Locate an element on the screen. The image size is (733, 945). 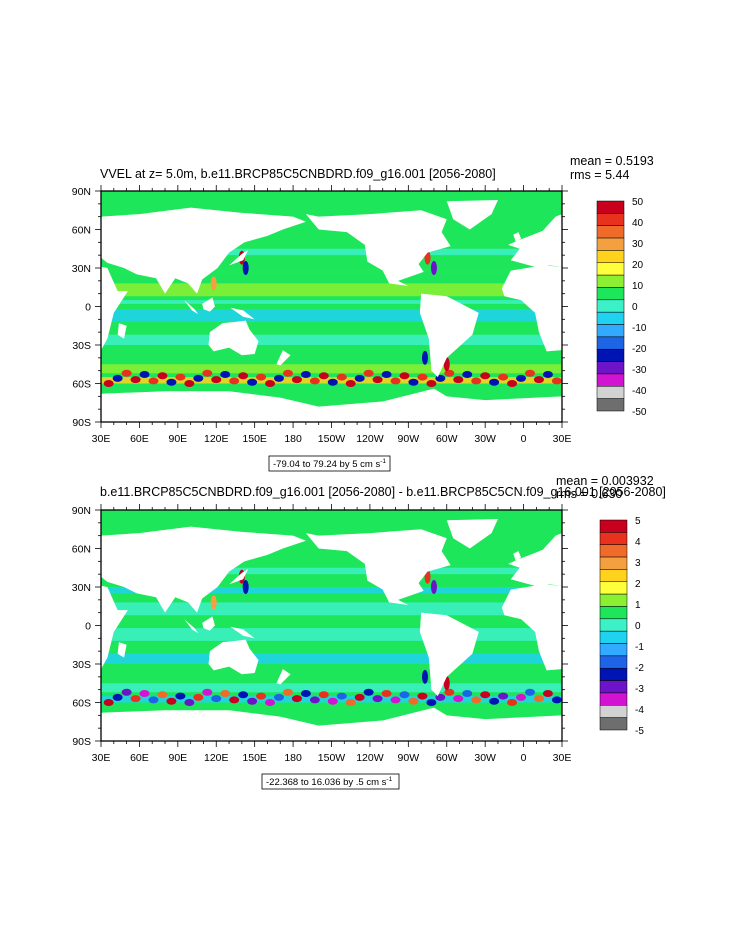
colorbar: 5 4 3 2 1 0 -1 -2 -3 -4 -5 is located at coordinates (621, 626).